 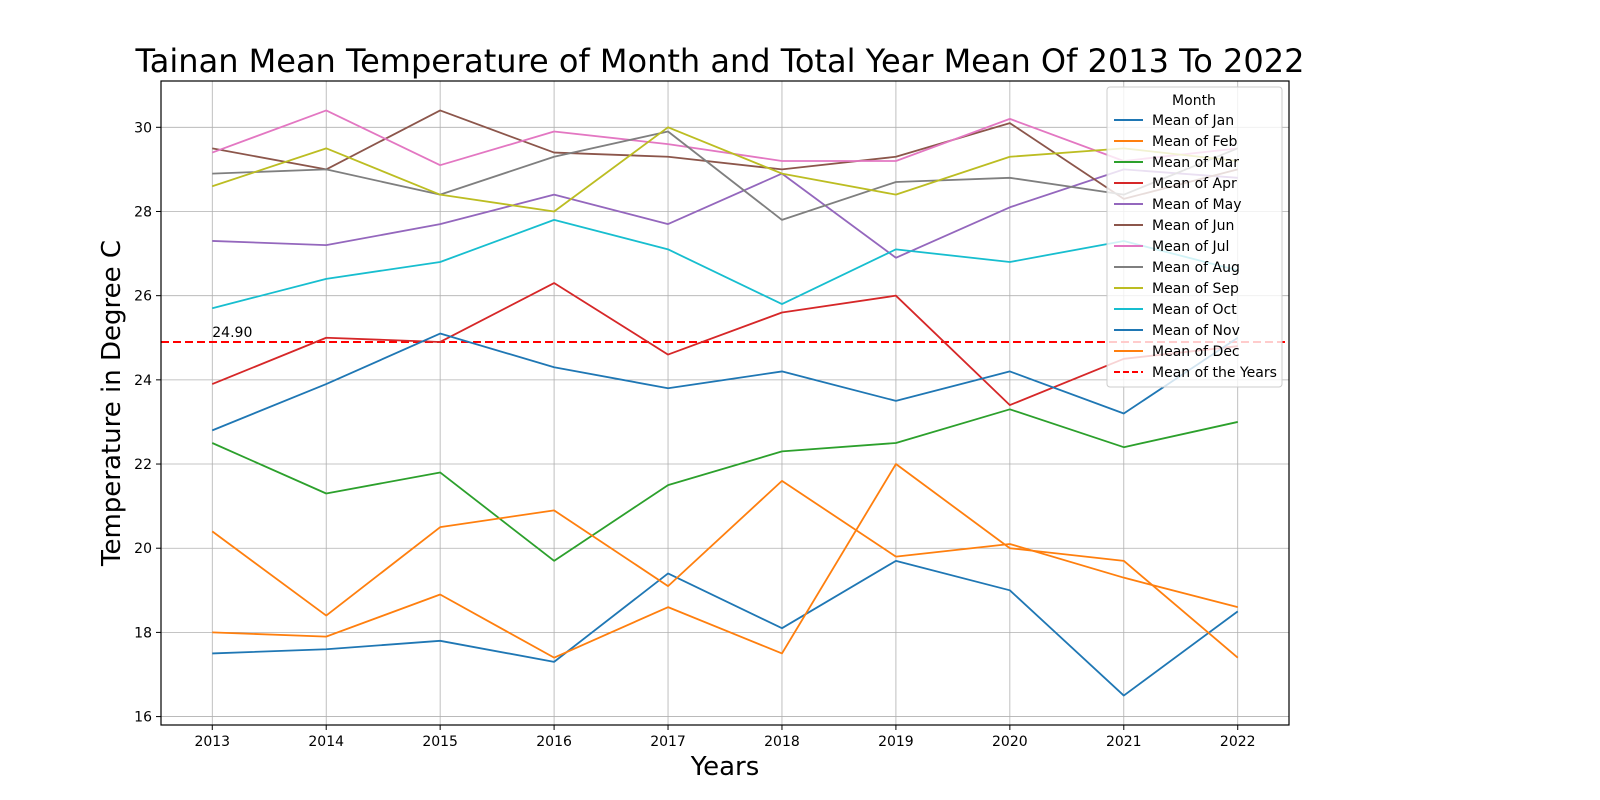 What do you see at coordinates (1193, 121) in the screenshot?
I see `legend-label: Mean of Jan` at bounding box center [1193, 121].